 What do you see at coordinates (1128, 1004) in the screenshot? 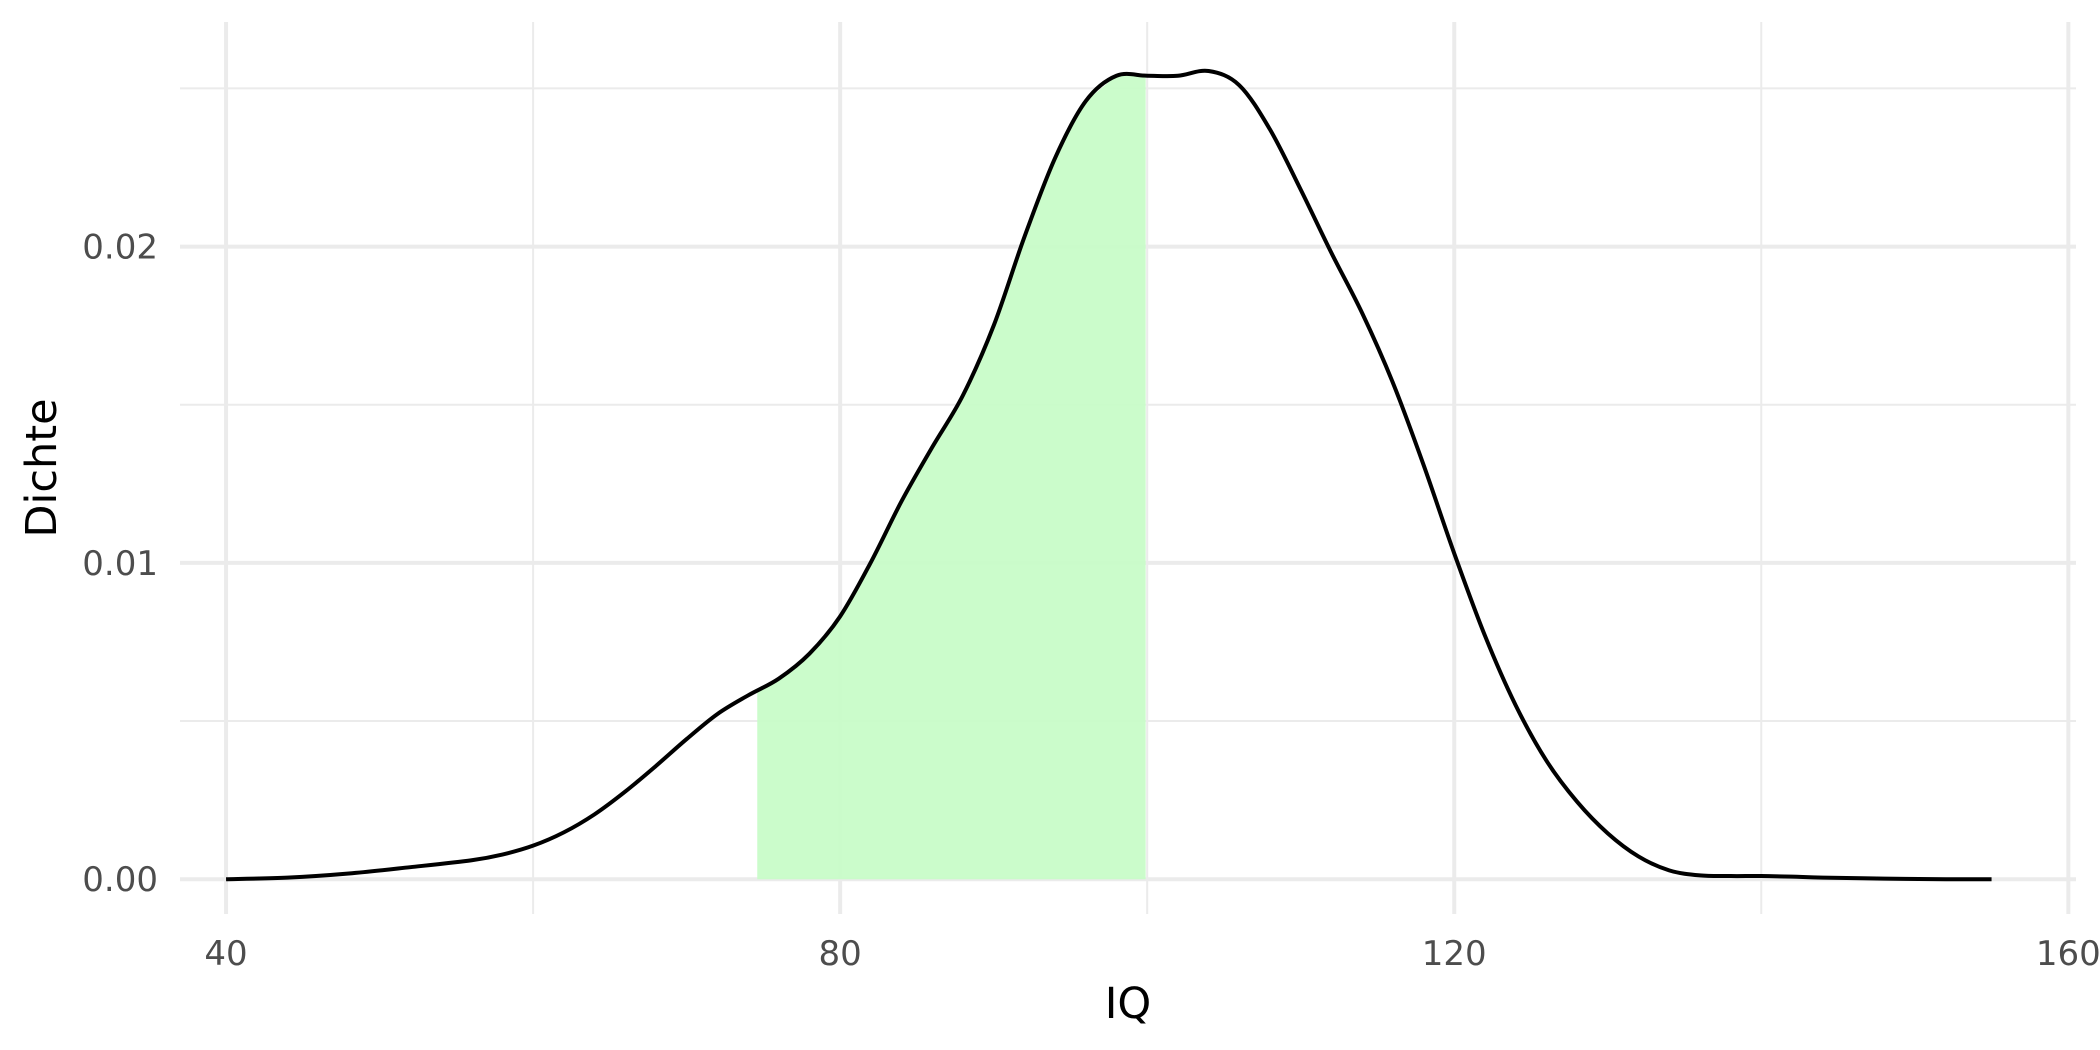
I see `x-axis-title: IQ` at bounding box center [1128, 1004].